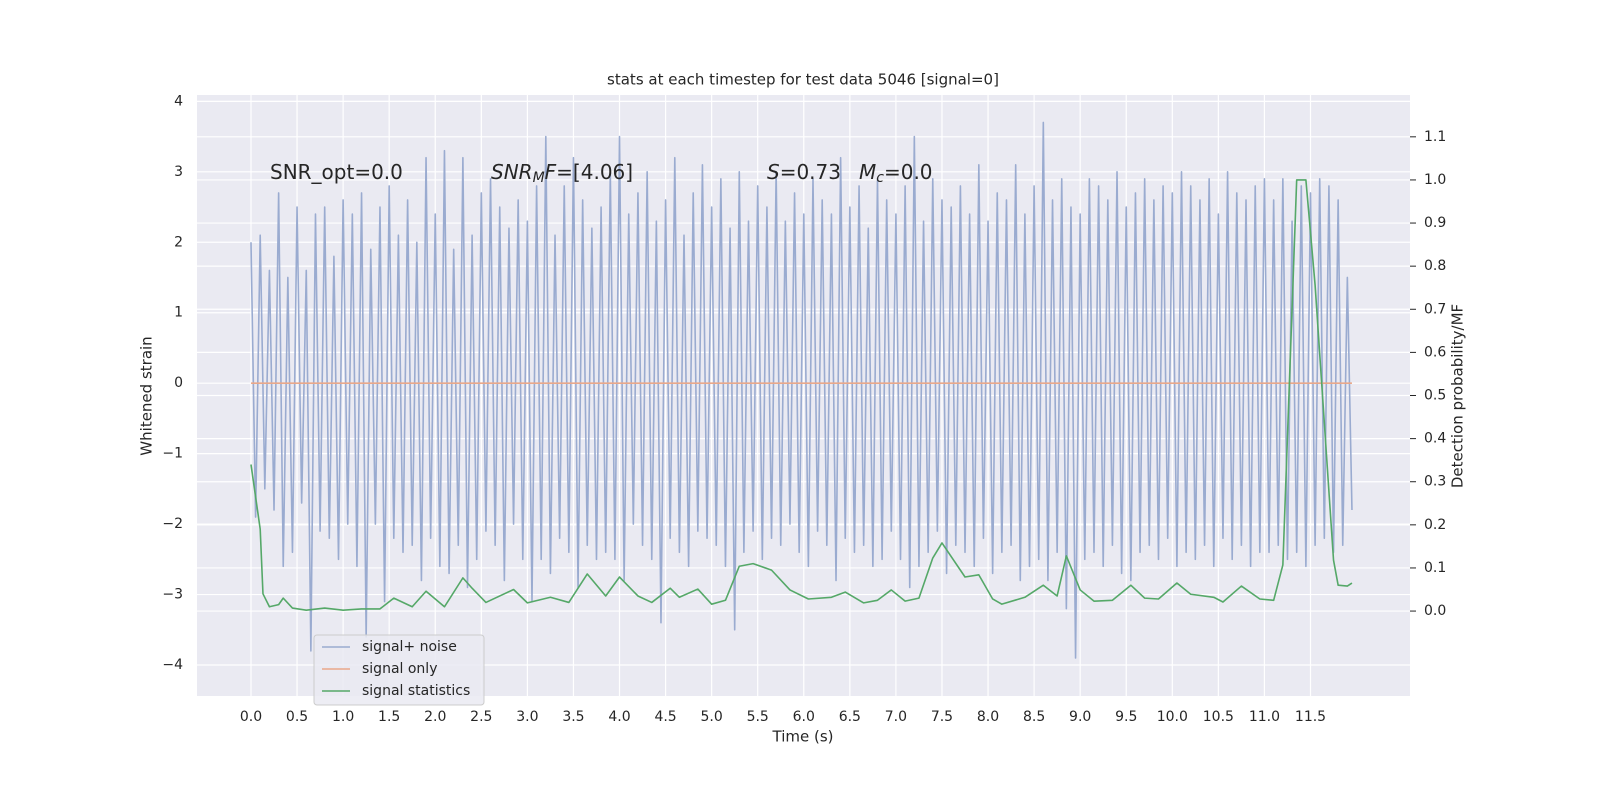 This screenshot has width=1600, height=804. What do you see at coordinates (178, 383) in the screenshot?
I see `y-tick-label: 0` at bounding box center [178, 383].